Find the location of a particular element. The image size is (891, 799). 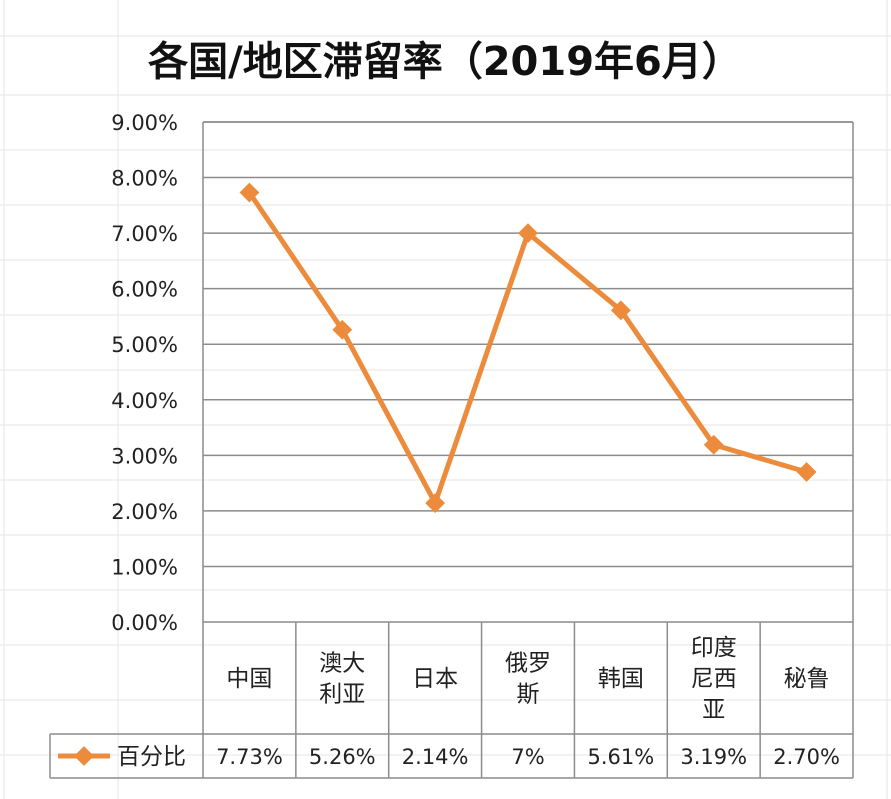

y-tick-label: 4.00% is located at coordinates (144, 401).